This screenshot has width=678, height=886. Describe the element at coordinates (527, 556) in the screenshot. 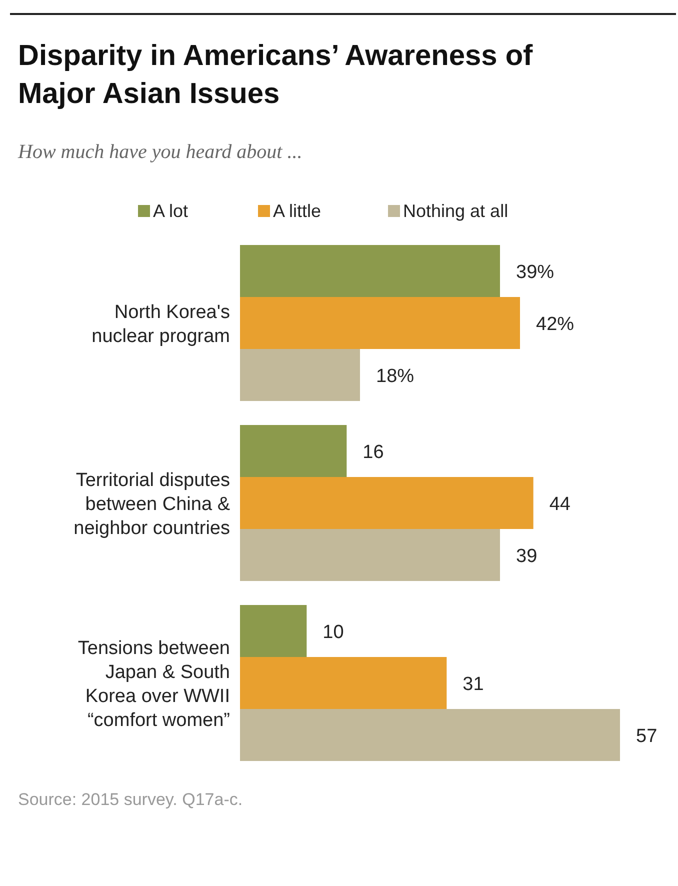

I see `data-label: 39` at that location.